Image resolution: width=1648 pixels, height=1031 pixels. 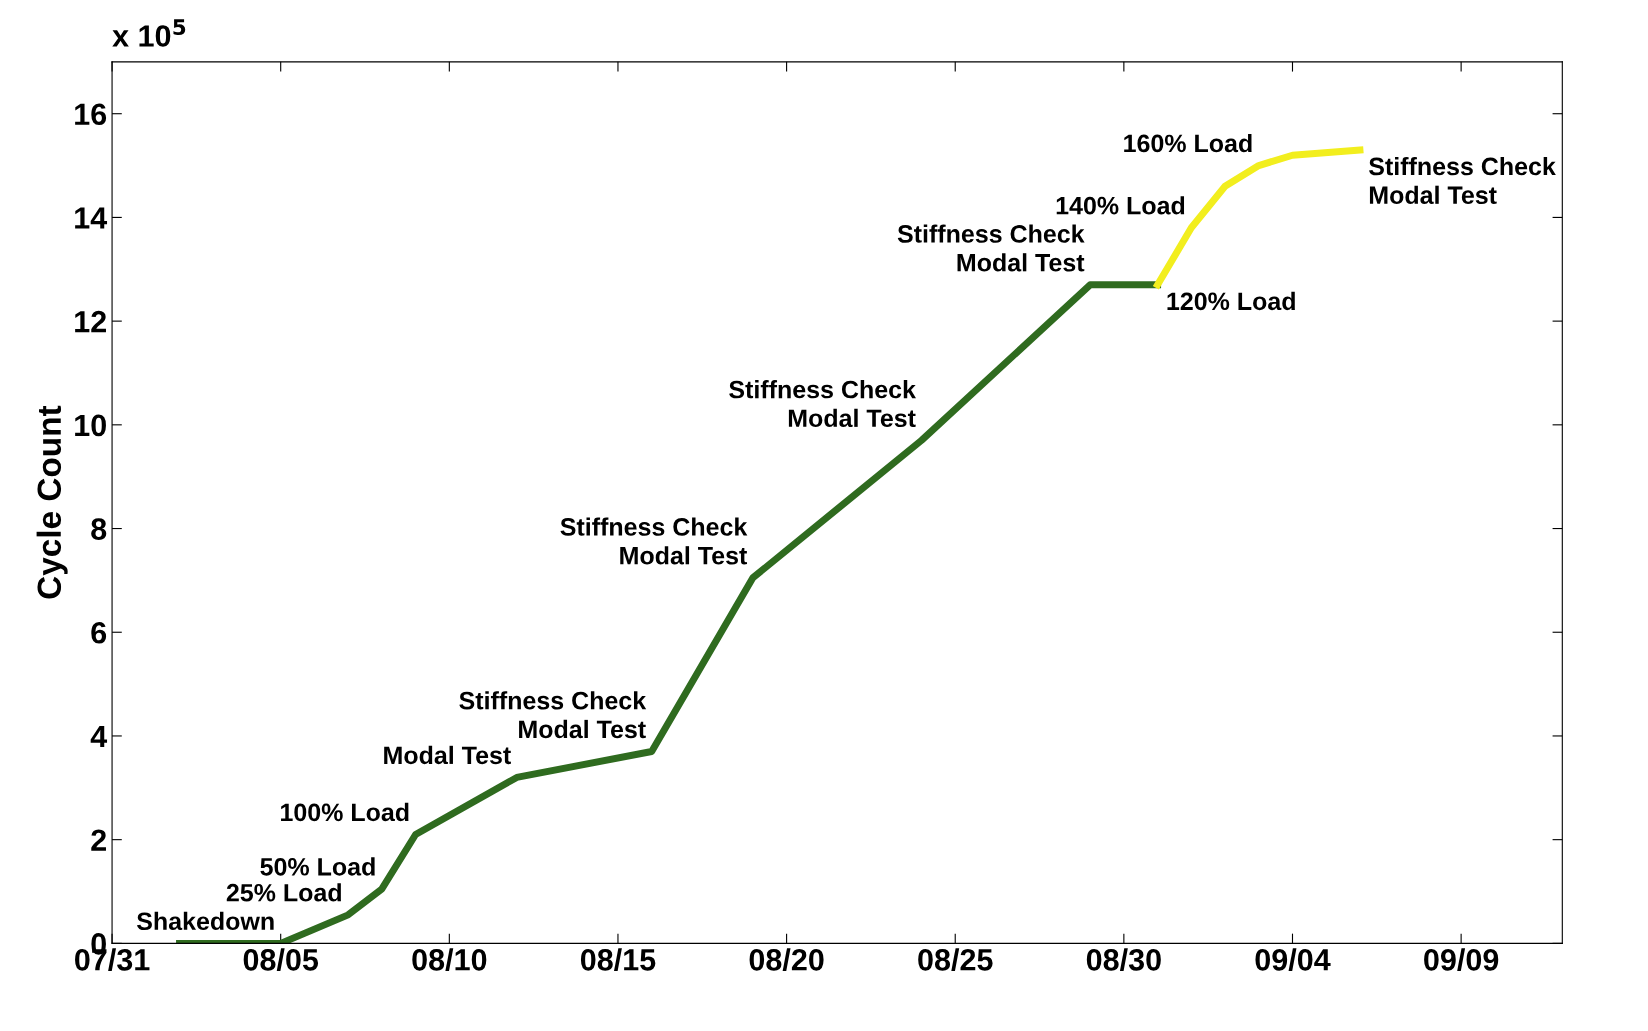 I want to click on annotation: 25% Load, so click(x=283, y=892).